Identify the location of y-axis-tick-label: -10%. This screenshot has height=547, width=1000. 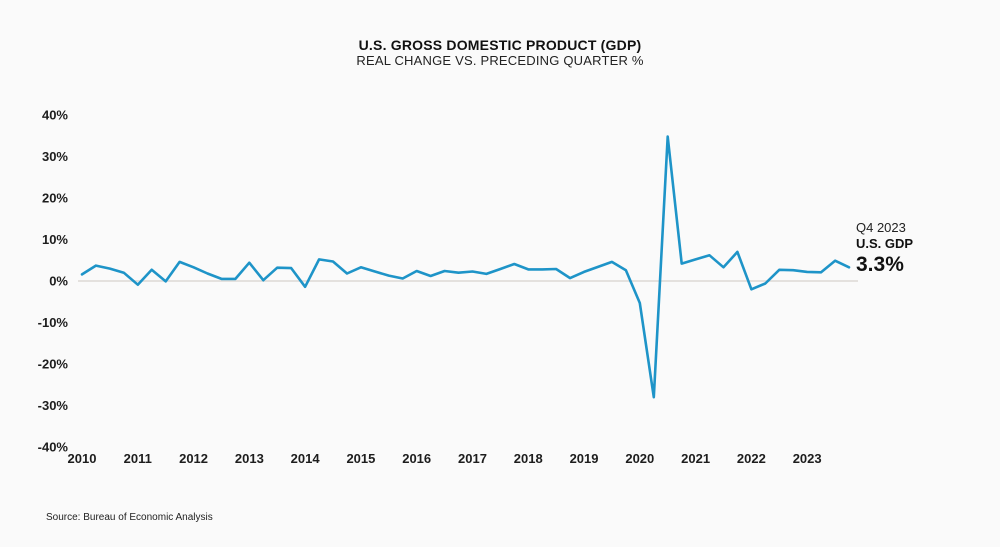
(53, 322).